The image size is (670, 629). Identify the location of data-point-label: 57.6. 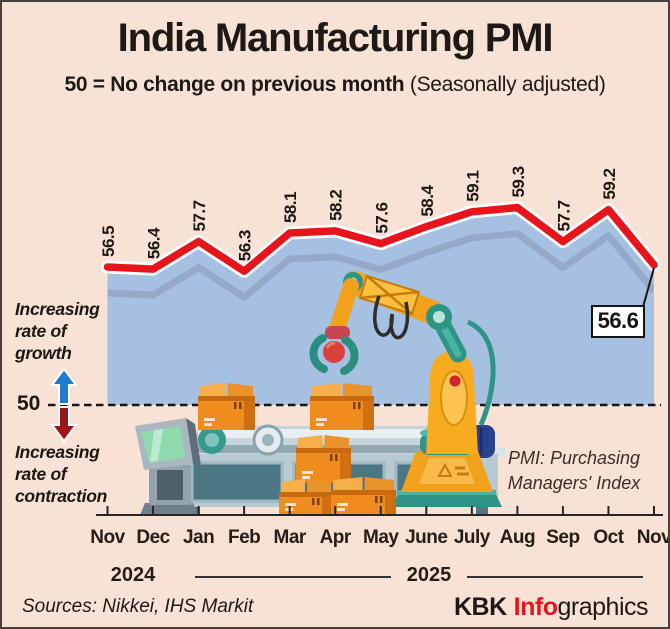
(381, 218).